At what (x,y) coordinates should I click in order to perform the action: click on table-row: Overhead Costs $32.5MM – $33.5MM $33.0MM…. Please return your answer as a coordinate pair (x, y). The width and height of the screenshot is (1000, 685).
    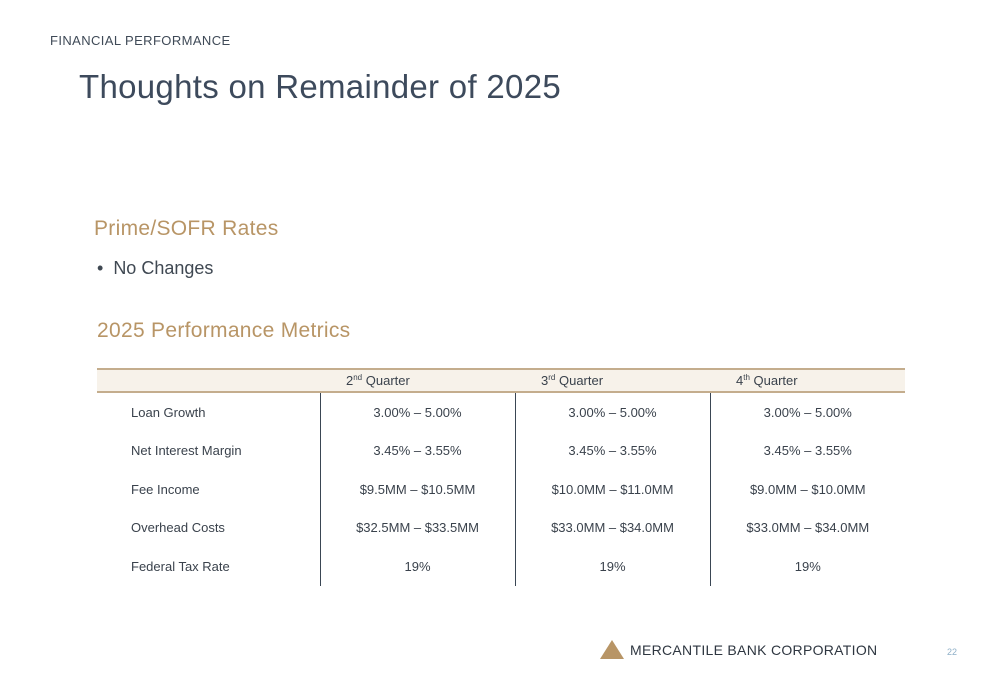
    Looking at the image, I should click on (501, 527).